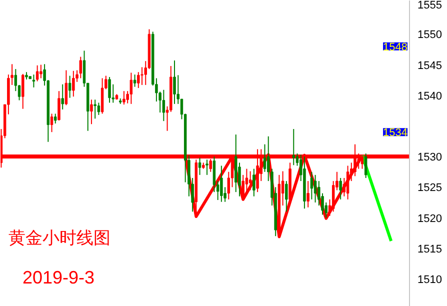 Image resolution: width=447 pixels, height=306 pixels. What do you see at coordinates (430, 249) in the screenshot?
I see `y-tick-label: 1515` at bounding box center [430, 249].